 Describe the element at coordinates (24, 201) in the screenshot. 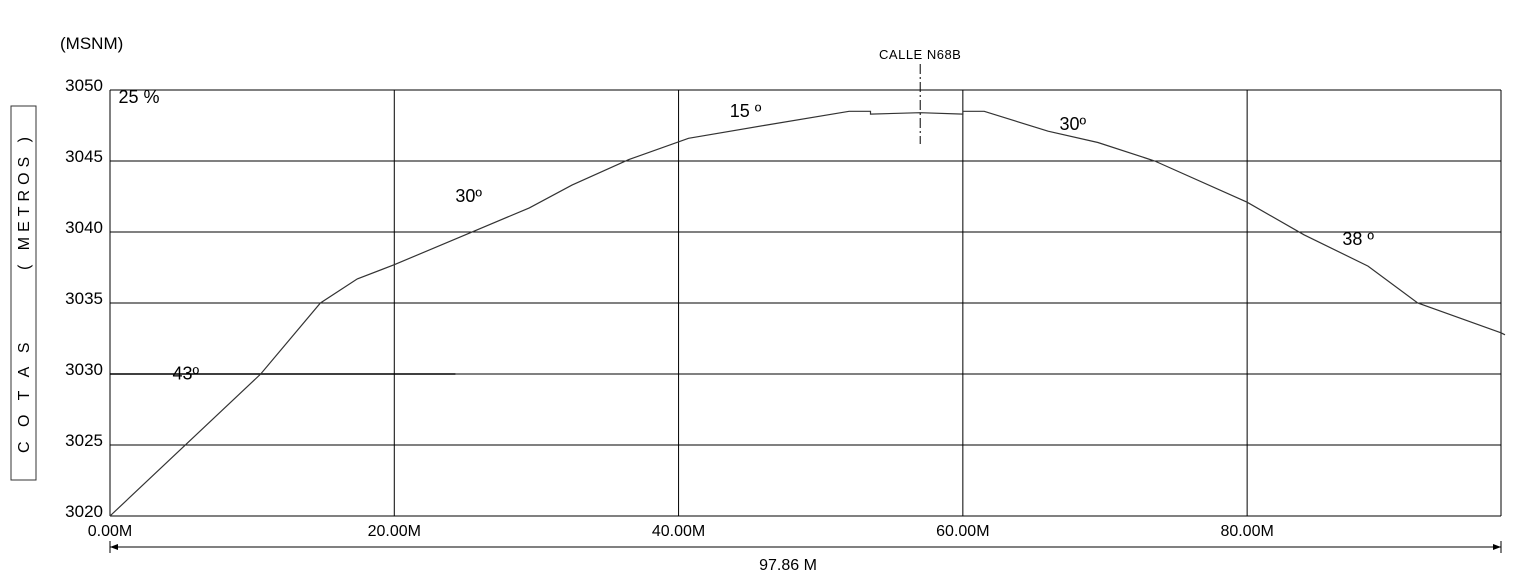

I see `y-axis-title-metros: ( METROS )` at that location.